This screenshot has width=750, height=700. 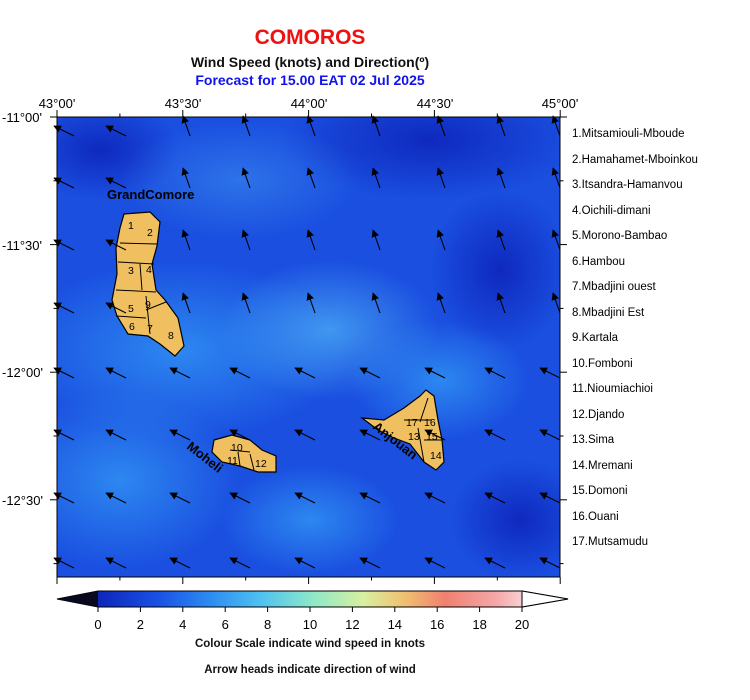 I want to click on district-number: 2, so click(x=150, y=233).